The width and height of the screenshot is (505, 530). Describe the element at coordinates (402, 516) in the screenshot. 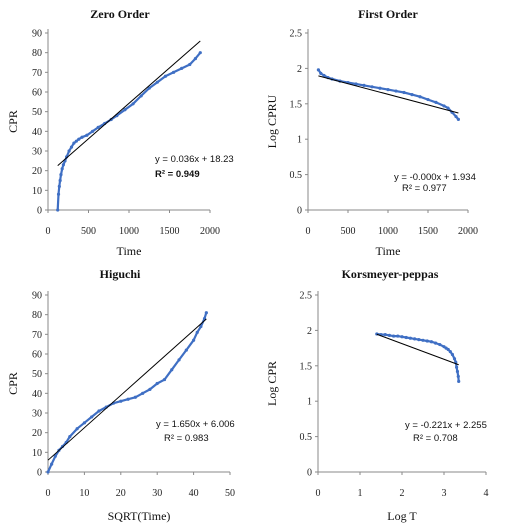

I see `x-axis-label: Log T` at that location.